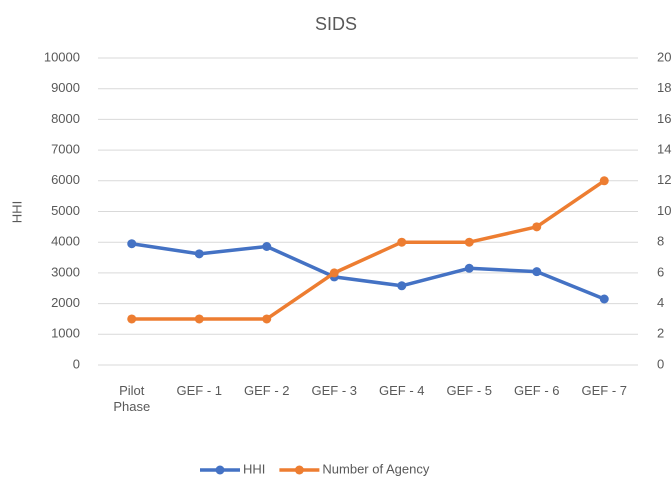 The height and width of the screenshot is (481, 672). I want to click on y2-tick-label: 16, so click(664, 118).